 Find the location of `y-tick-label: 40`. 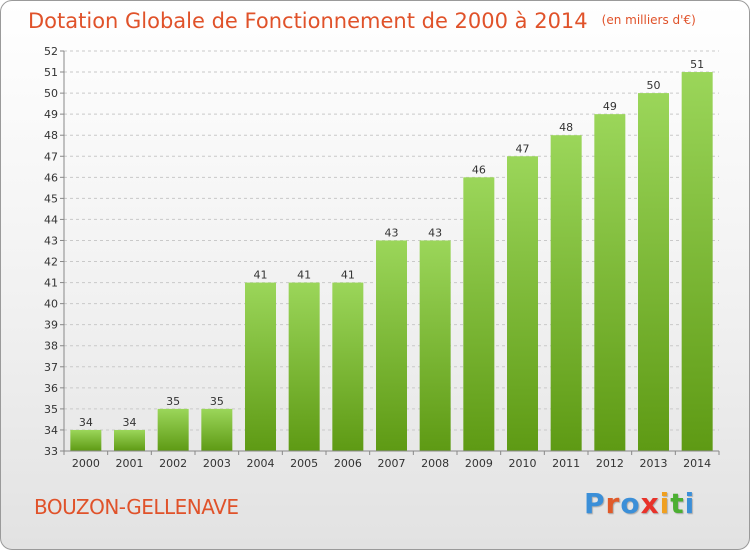

y-tick-label: 40 is located at coordinates (51, 304).